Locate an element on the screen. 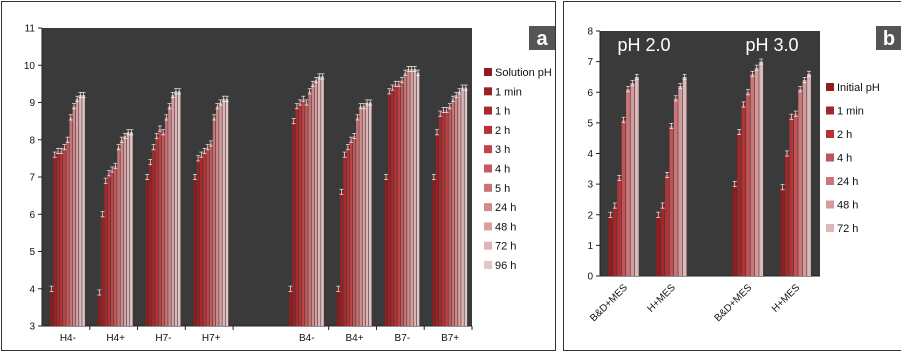 The image size is (901, 352). panel-label: b is located at coordinates (889, 39).